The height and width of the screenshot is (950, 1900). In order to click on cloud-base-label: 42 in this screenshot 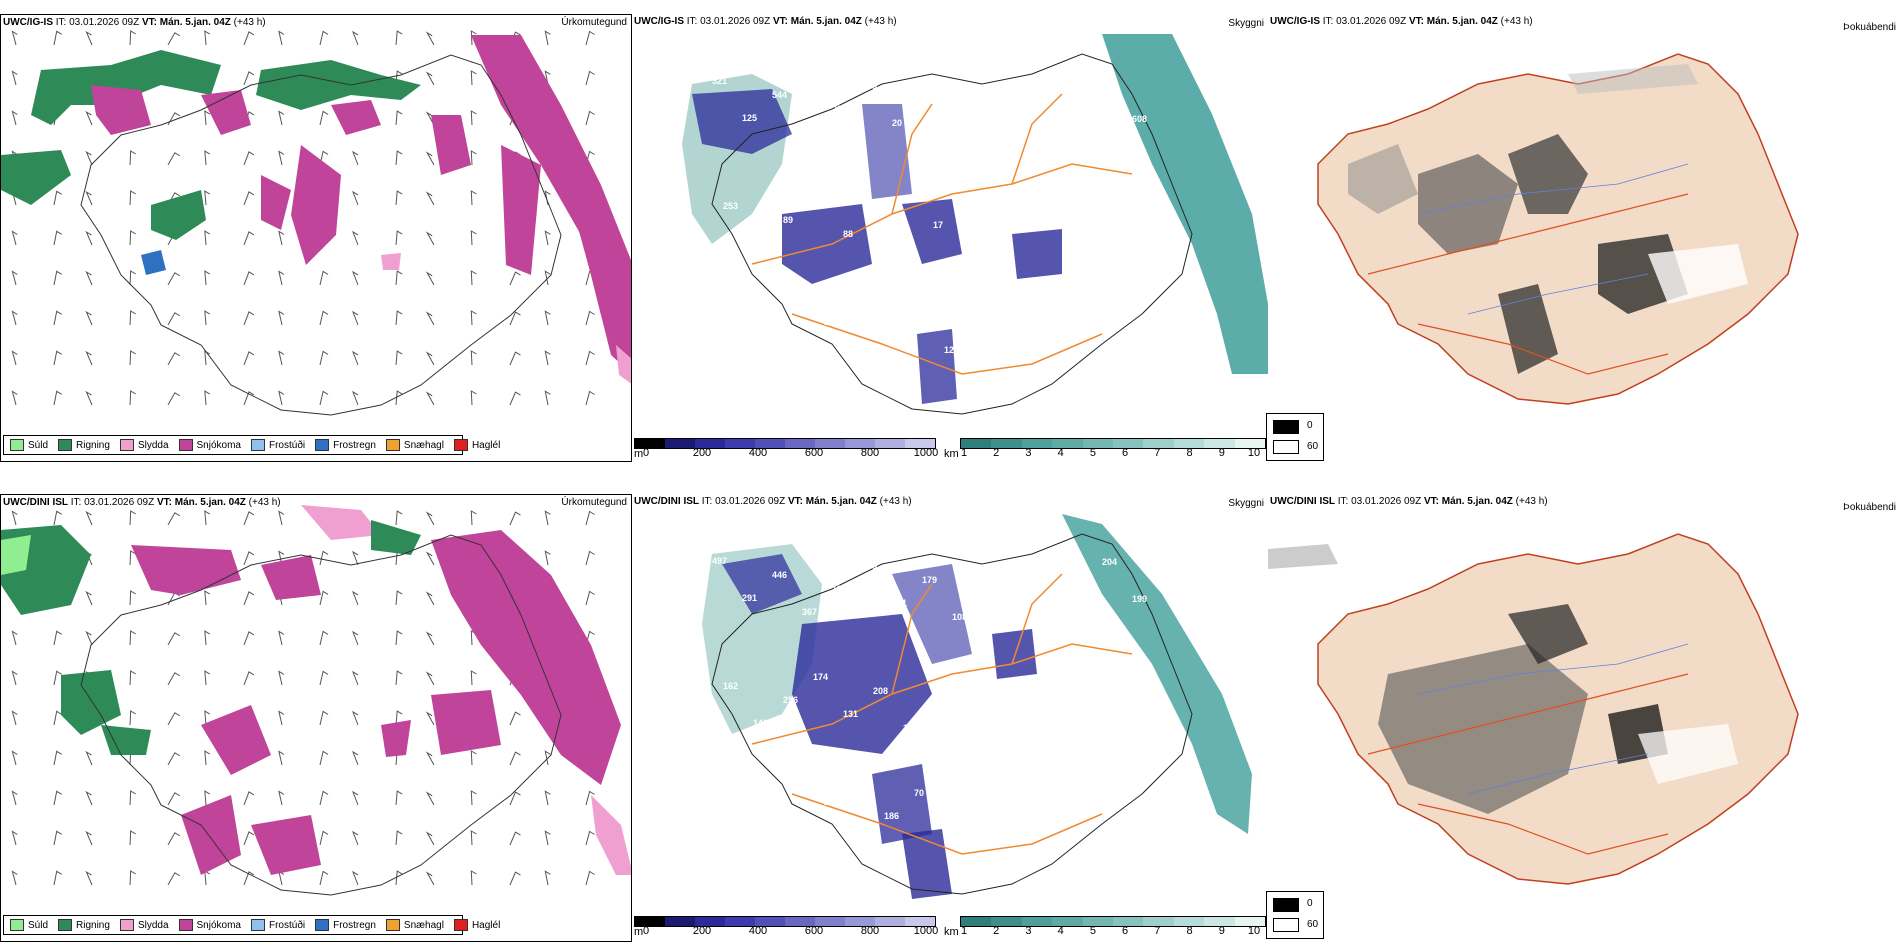, I will do `click(1118, 687)`.